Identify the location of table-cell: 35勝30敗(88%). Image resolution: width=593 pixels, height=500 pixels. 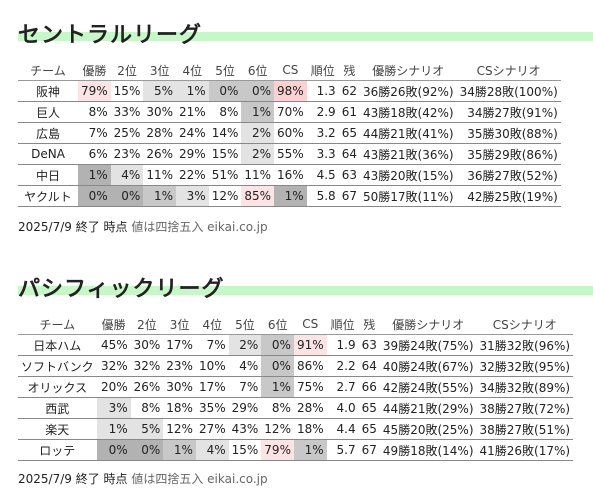
(508, 133).